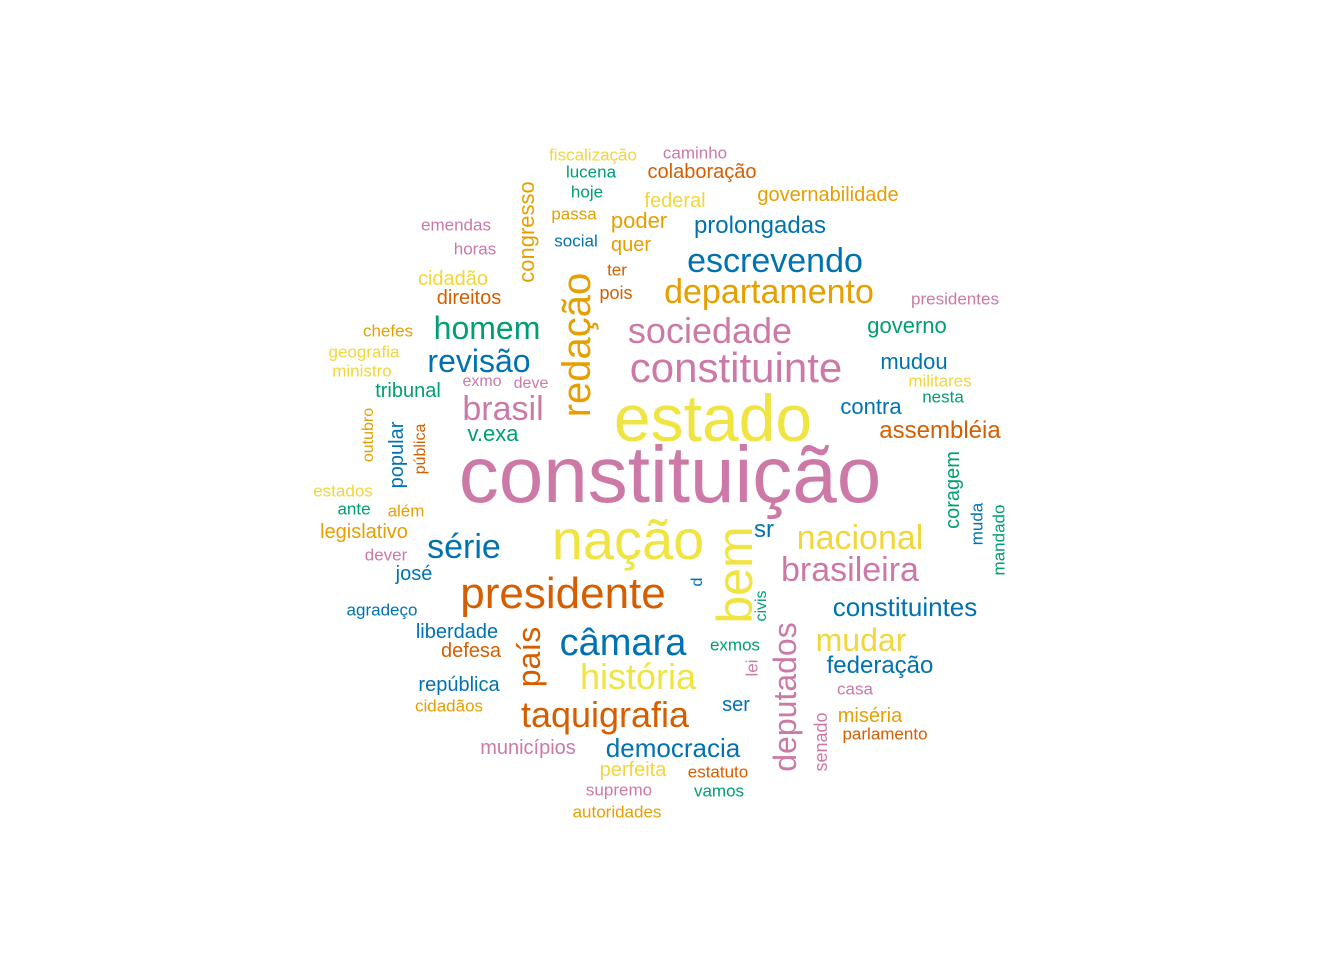  What do you see at coordinates (855, 689) in the screenshot?
I see `word-casa: casa` at bounding box center [855, 689].